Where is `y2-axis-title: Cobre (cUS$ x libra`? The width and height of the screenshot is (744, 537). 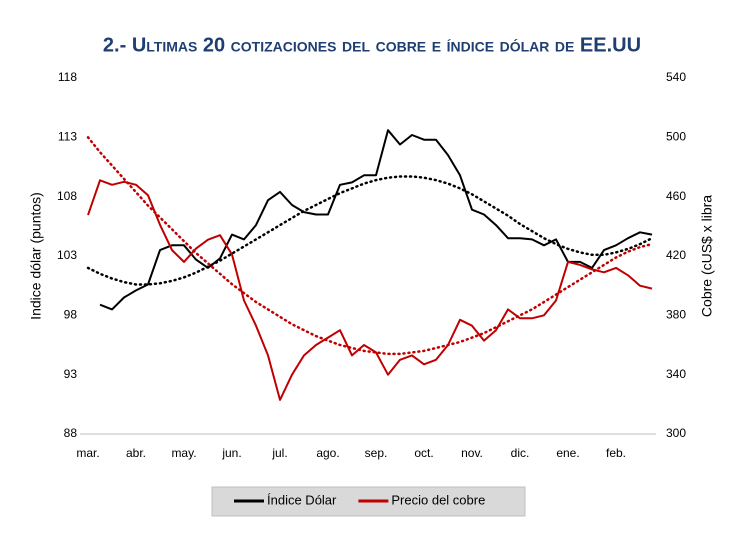 y2-axis-title: Cobre (cUS$ x libra is located at coordinates (707, 256).